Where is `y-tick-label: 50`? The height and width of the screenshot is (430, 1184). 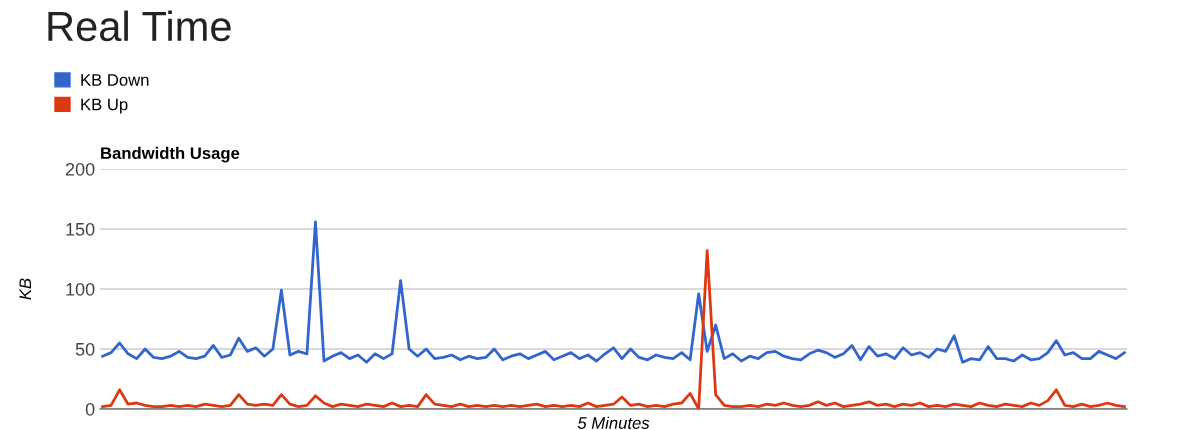
y-tick-label: 50 is located at coordinates (85, 349).